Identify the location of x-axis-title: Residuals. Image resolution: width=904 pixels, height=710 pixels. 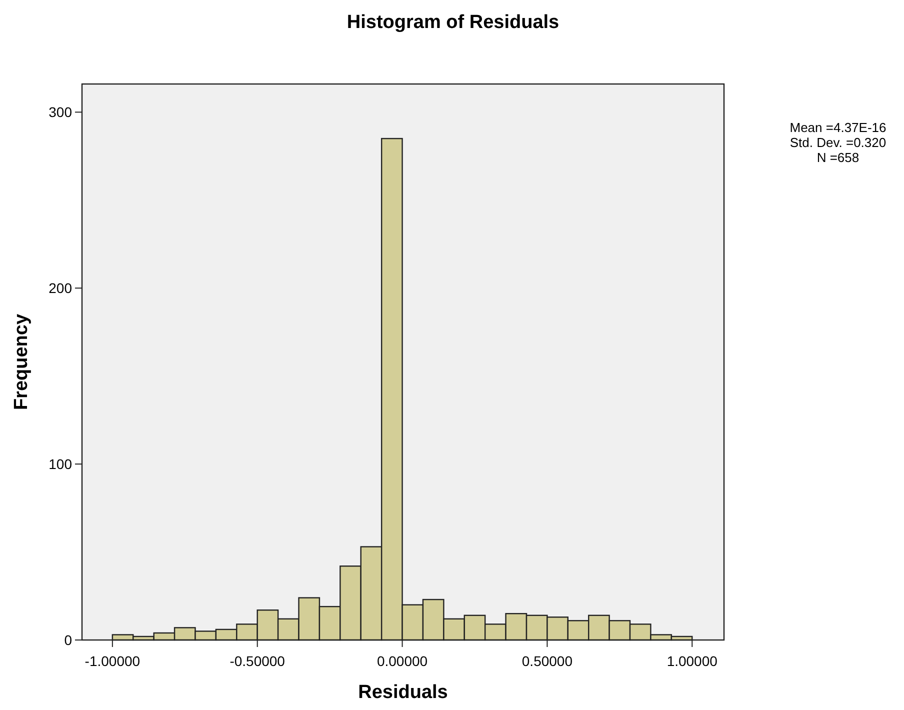
(403, 692).